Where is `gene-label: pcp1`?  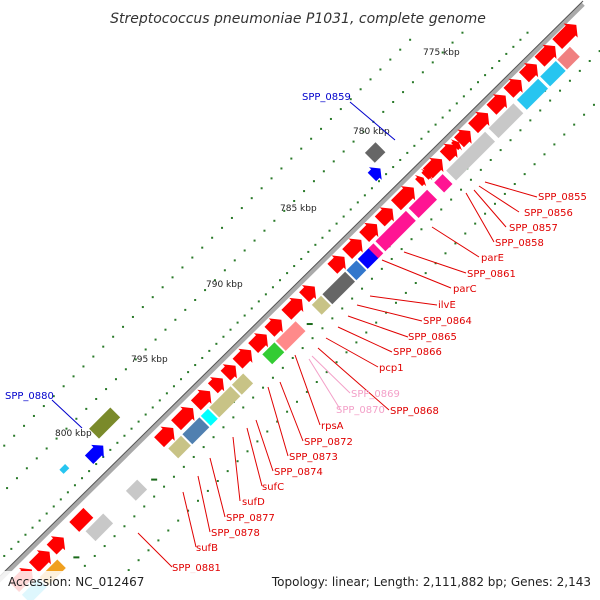 gene-label: pcp1 is located at coordinates (391, 368).